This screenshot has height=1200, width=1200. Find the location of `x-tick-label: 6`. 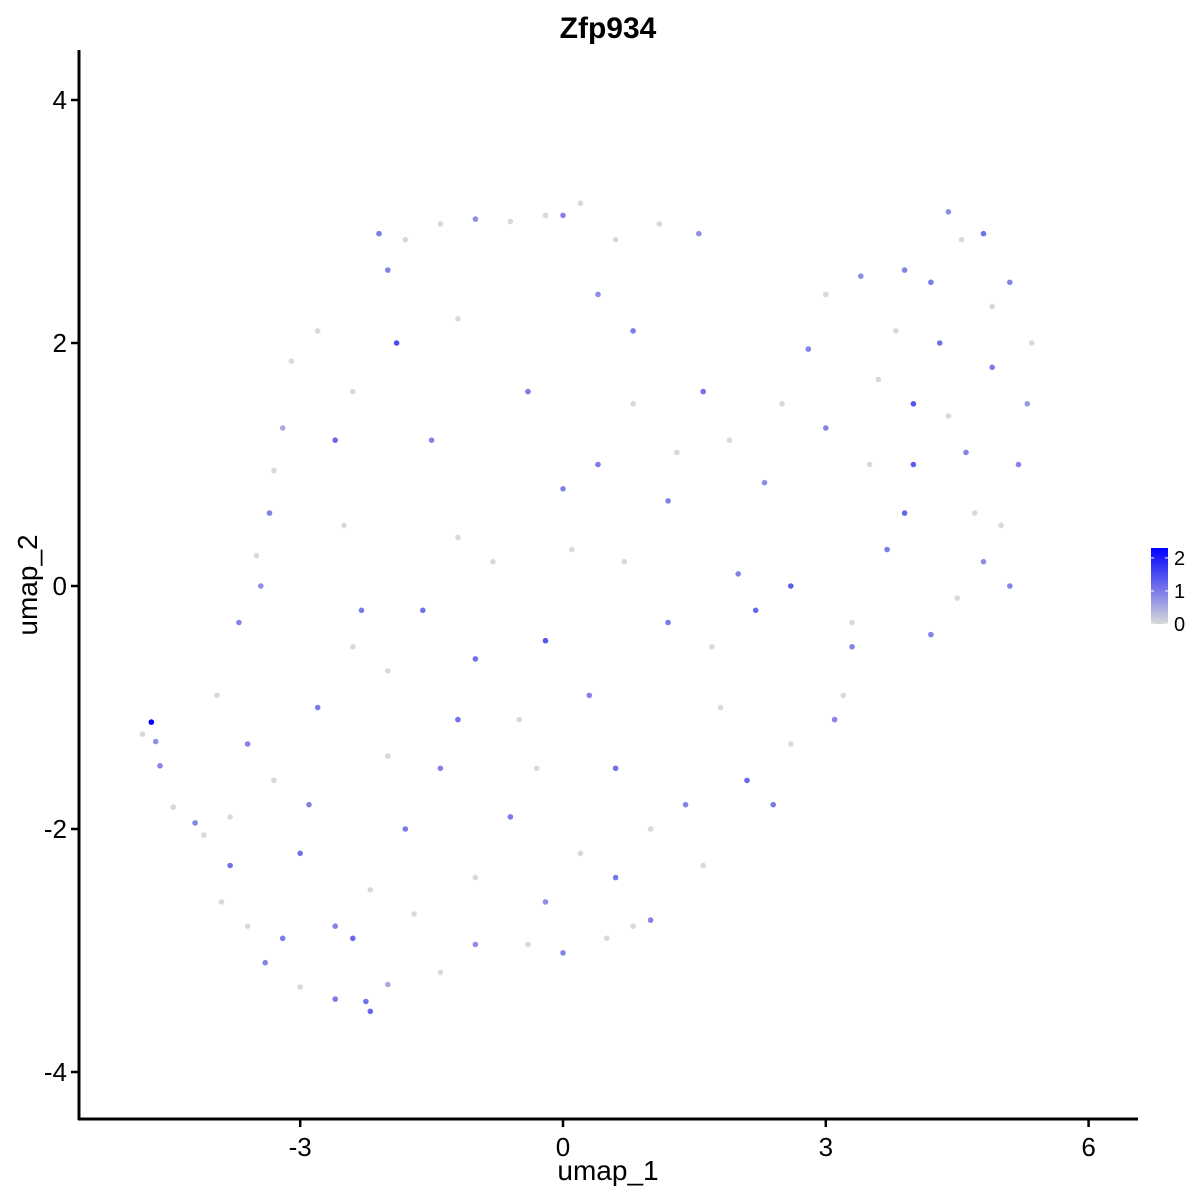

x-tick-label: 6 is located at coordinates (1088, 1147).